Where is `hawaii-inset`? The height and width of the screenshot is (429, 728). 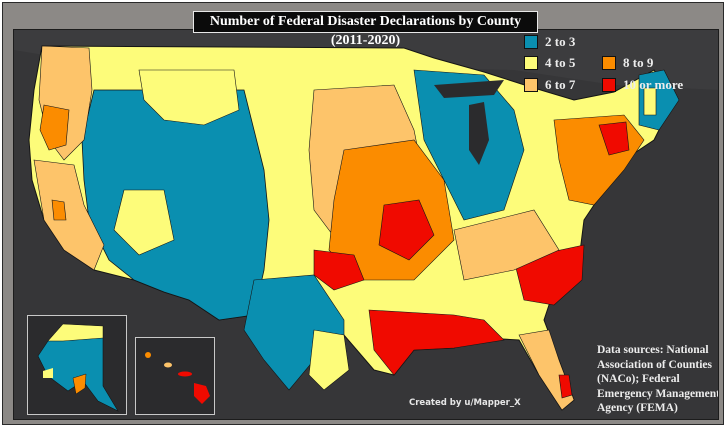
hawaii-inset is located at coordinates (175, 376).